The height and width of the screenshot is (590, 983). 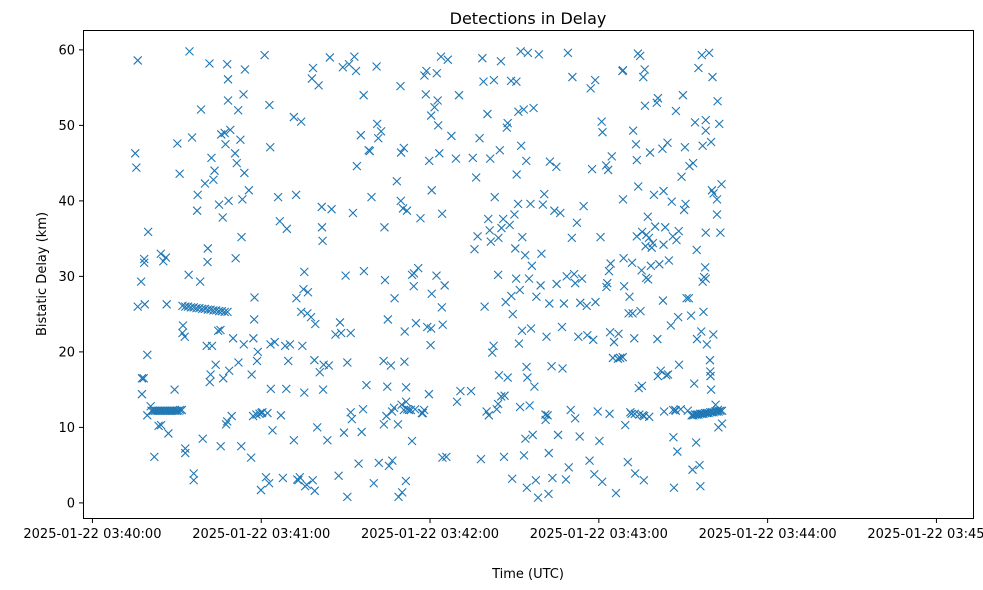 What do you see at coordinates (66, 277) in the screenshot?
I see `y-tick-label: 30` at bounding box center [66, 277].